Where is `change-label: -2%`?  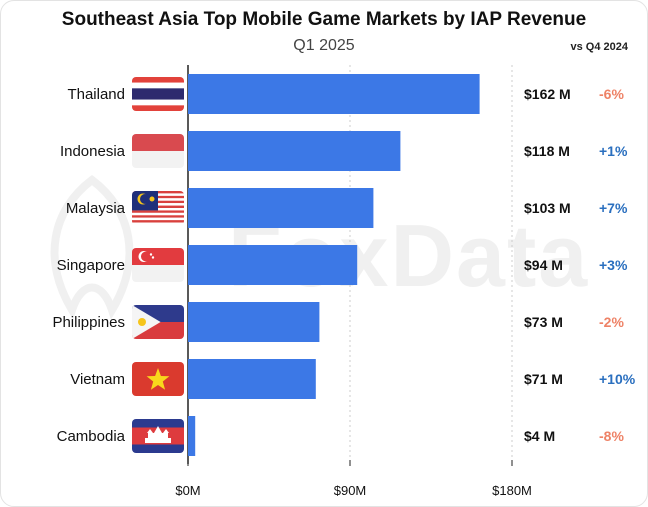
change-label: -2% is located at coordinates (611, 322).